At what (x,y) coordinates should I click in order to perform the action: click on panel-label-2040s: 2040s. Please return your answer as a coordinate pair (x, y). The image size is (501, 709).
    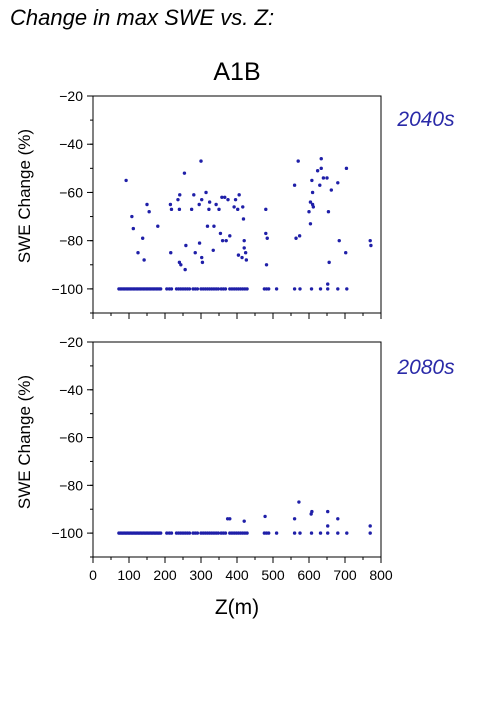
    Looking at the image, I should click on (425, 119).